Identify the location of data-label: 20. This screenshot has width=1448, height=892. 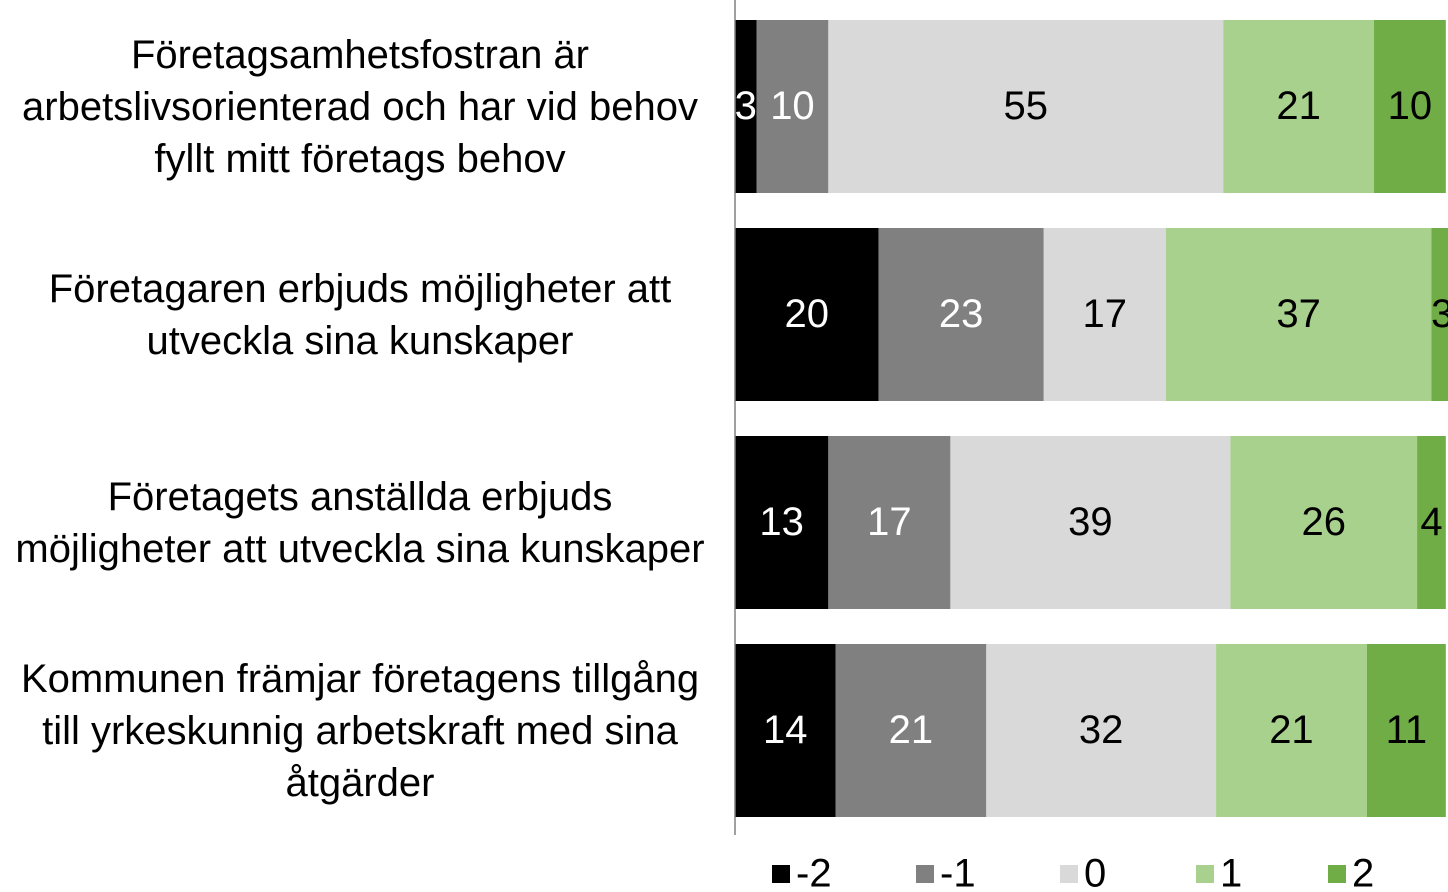
(807, 314).